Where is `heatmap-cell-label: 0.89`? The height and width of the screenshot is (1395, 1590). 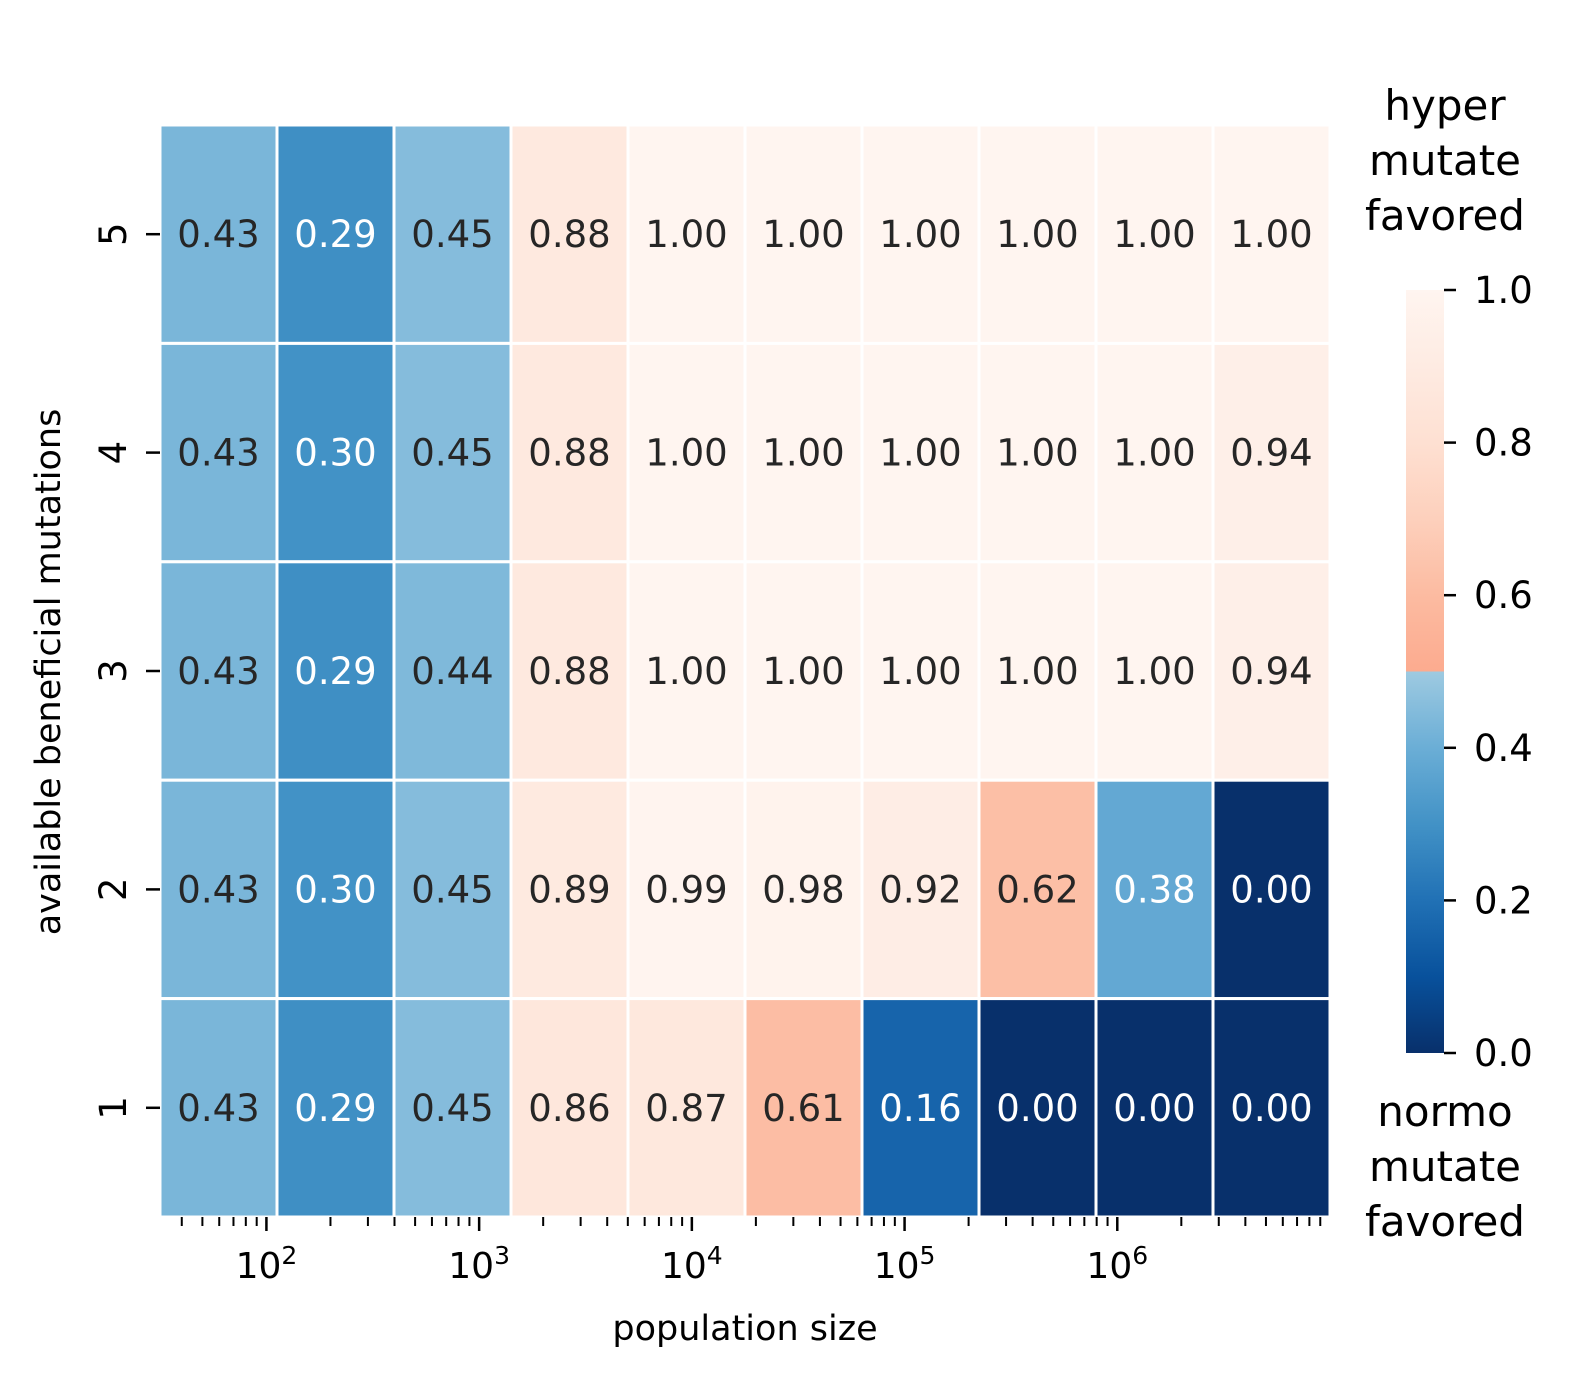 heatmap-cell-label: 0.89 is located at coordinates (569, 889).